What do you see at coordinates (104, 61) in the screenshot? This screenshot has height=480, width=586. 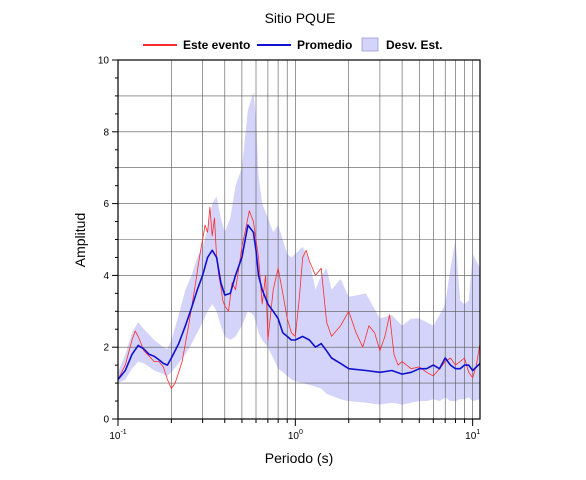 I see `y-tick-label: 10` at bounding box center [104, 61].